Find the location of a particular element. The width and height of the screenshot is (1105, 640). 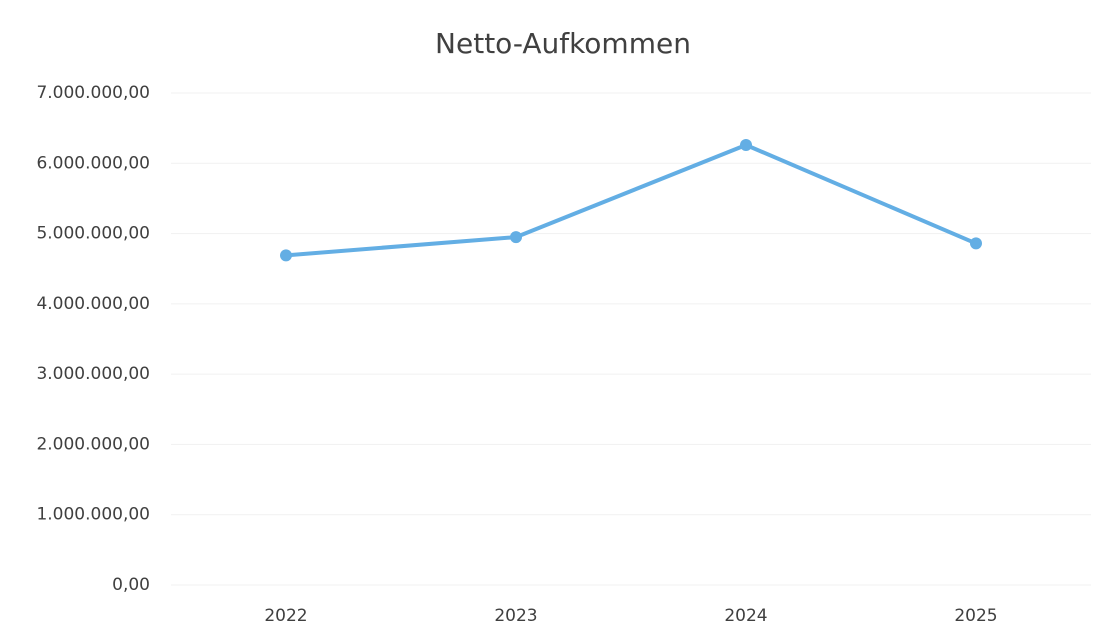

x-tick-label: 2025 is located at coordinates (975, 616).